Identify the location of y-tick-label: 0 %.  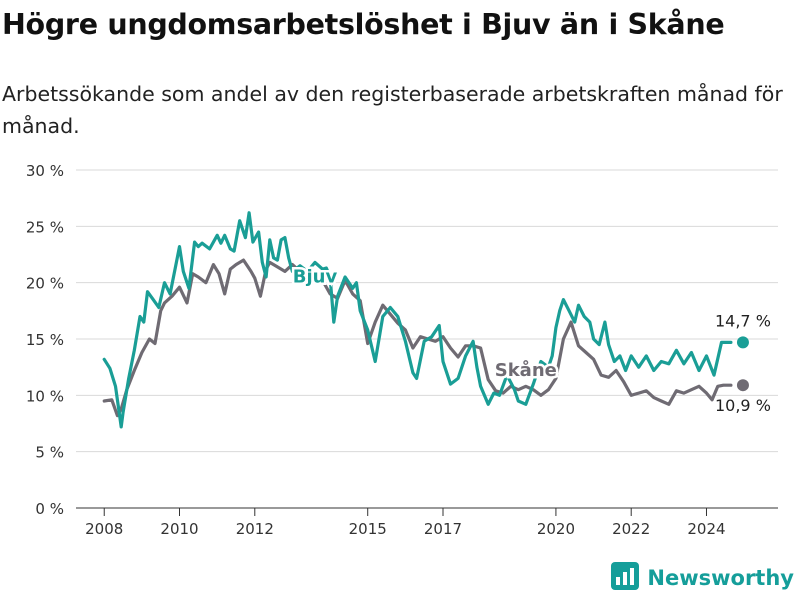
(49, 509).